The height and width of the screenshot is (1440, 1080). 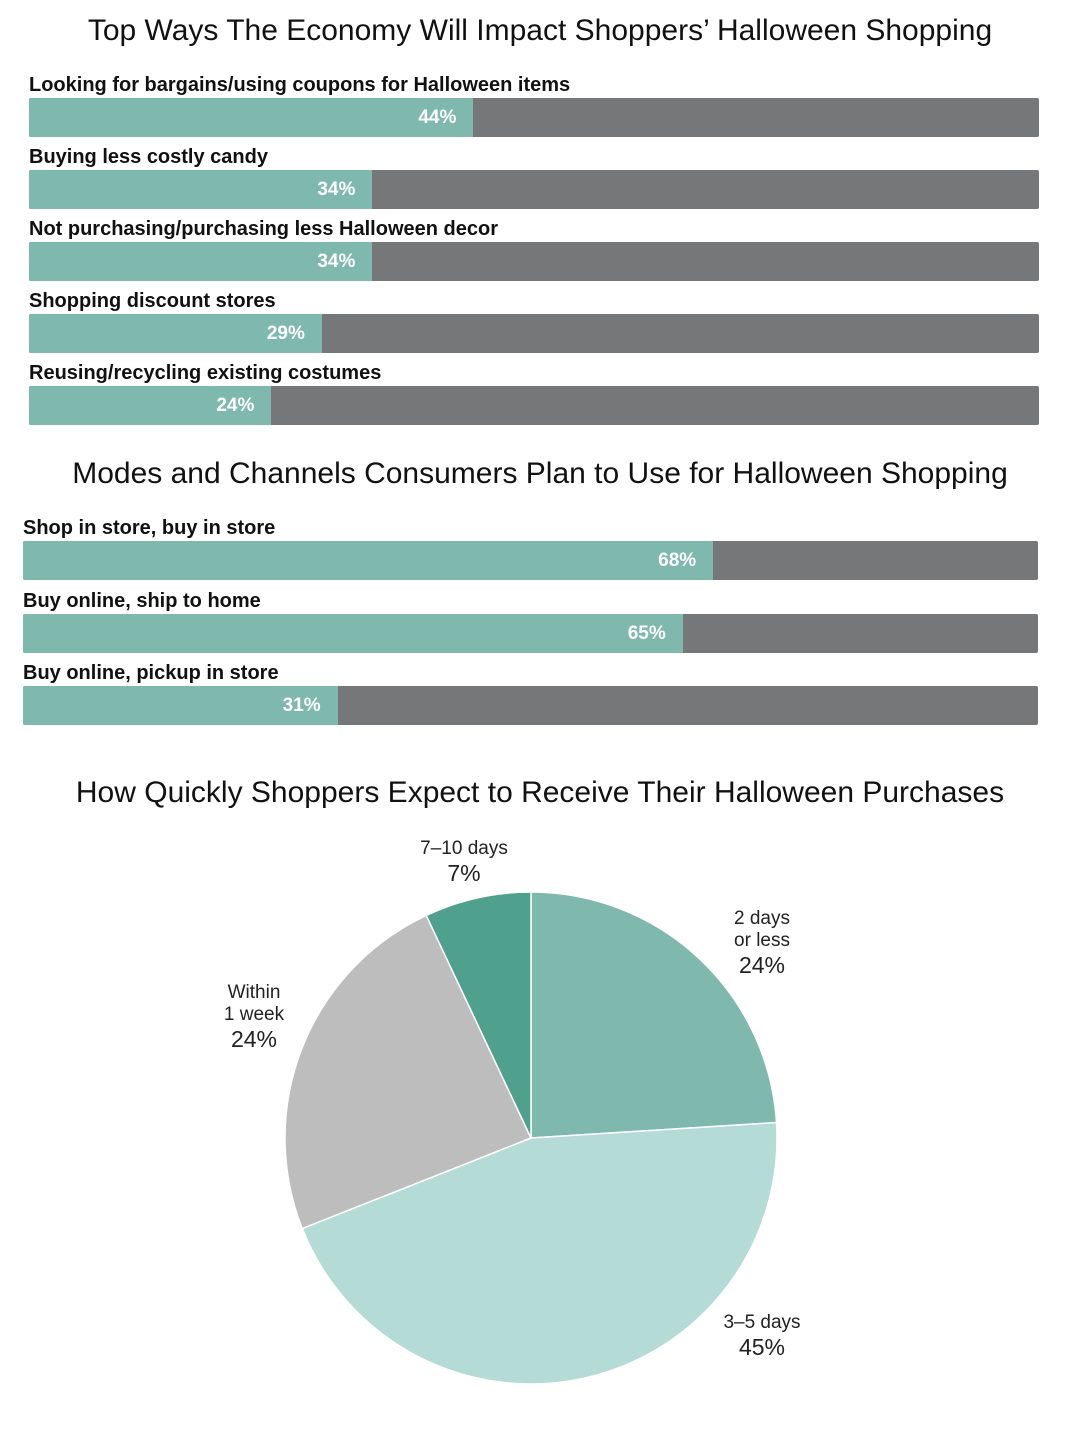 What do you see at coordinates (463, 873) in the screenshot?
I see `pie-value-label: 7%` at bounding box center [463, 873].